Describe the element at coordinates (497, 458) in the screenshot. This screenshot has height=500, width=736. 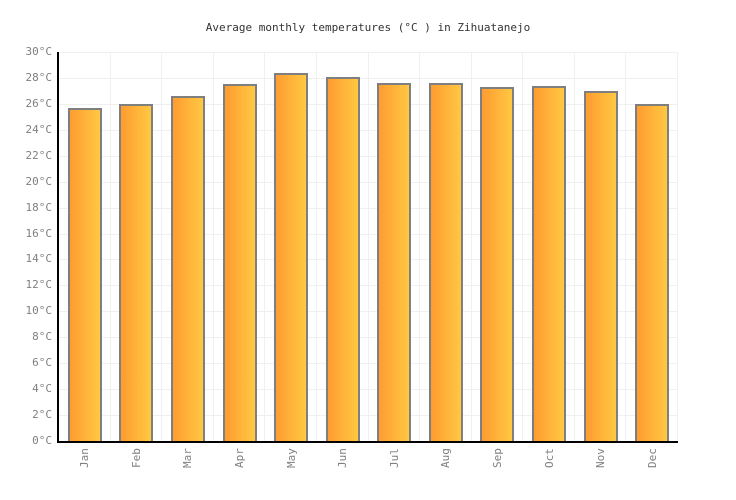
I see `x-axis-tick-label-sep: Sep` at that location.